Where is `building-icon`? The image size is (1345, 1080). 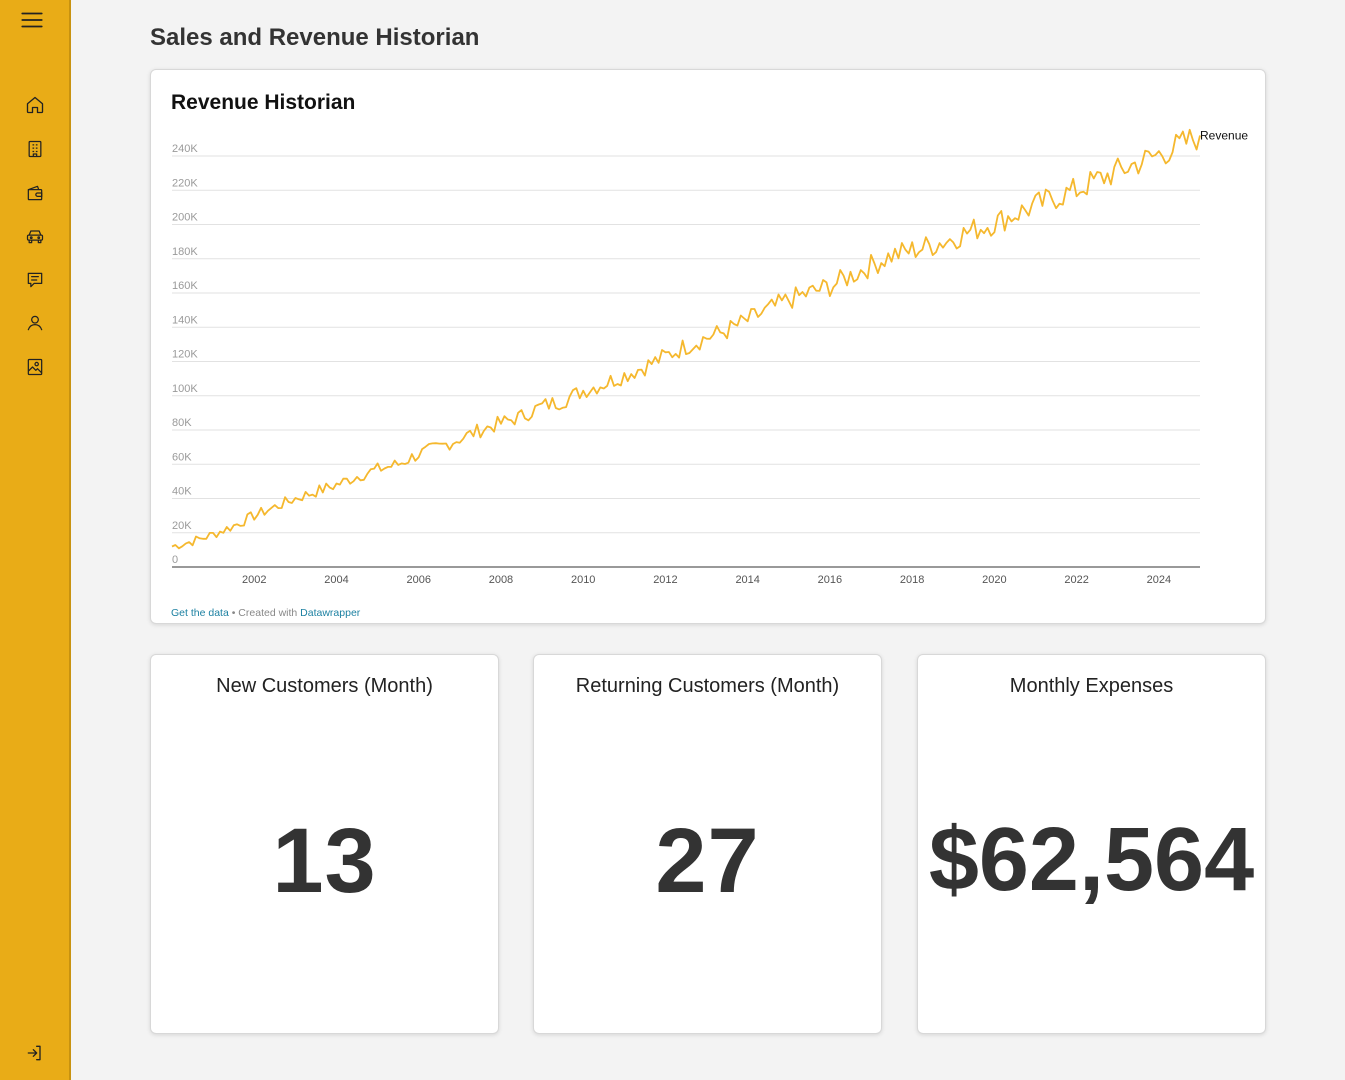 building-icon is located at coordinates (35, 151).